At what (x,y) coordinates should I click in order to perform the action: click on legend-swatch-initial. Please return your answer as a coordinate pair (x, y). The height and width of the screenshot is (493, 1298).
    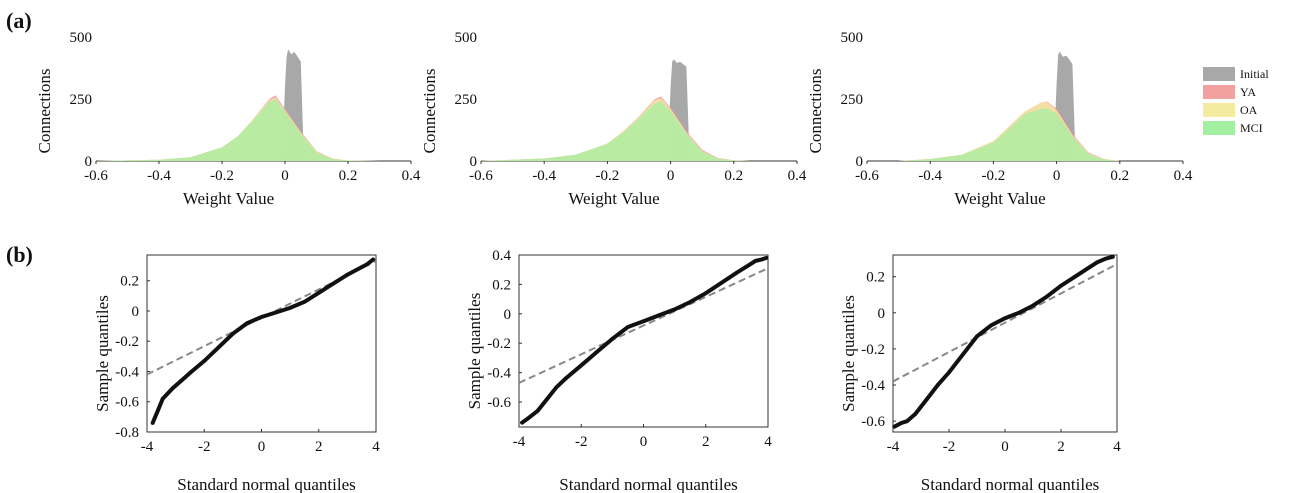
    Looking at the image, I should click on (1219, 74).